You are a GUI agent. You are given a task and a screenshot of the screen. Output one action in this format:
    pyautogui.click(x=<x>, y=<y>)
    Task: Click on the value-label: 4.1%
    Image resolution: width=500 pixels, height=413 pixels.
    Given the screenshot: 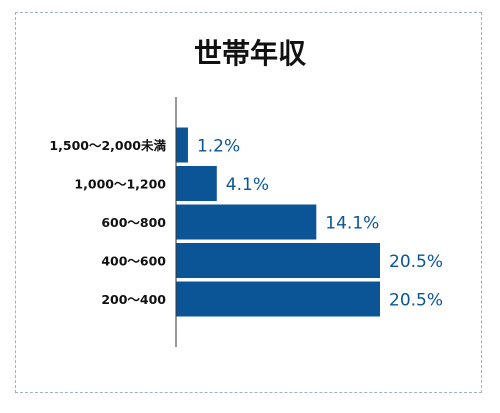 What is the action you would take?
    pyautogui.click(x=247, y=185)
    